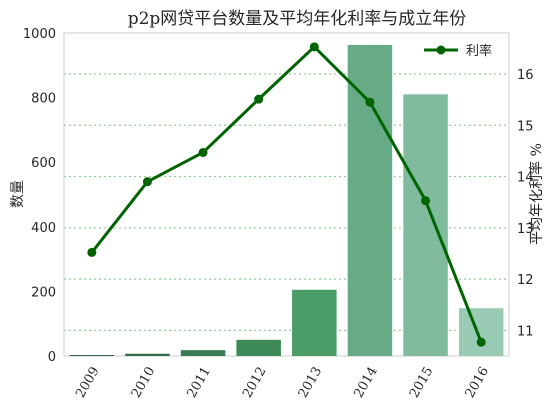 This screenshot has height=406, width=559. Describe the element at coordinates (441, 50) in the screenshot. I see `legend-marker` at that location.